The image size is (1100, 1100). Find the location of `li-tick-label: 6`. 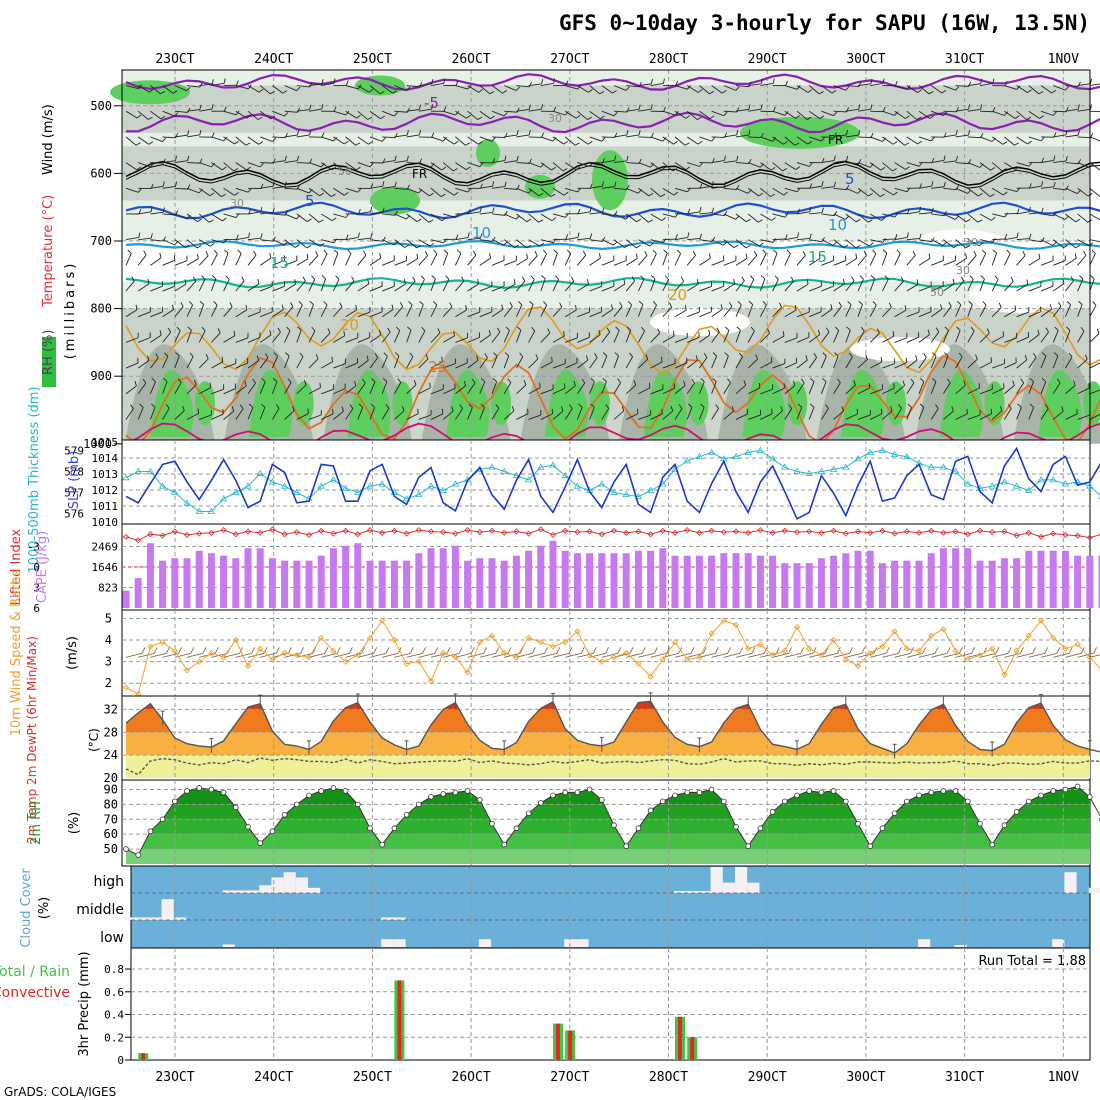

li-tick-label: 6 is located at coordinates (36, 608).